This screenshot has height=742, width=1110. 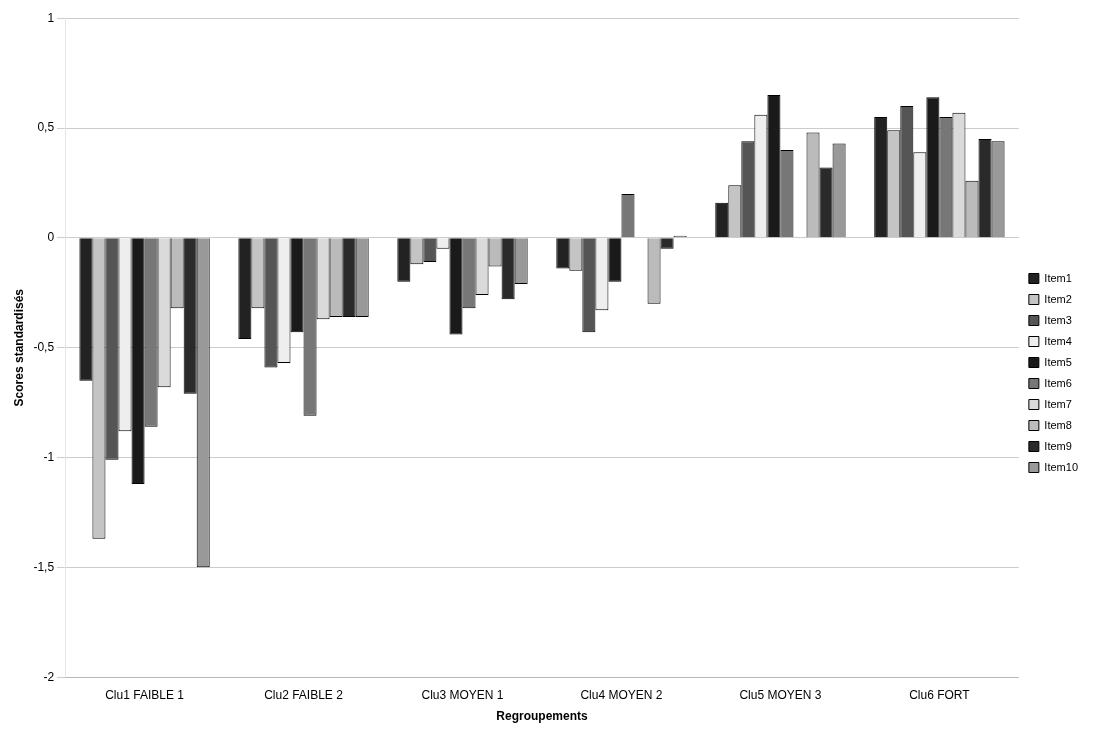 I want to click on legend-label: Item2, so click(x=1058, y=298).